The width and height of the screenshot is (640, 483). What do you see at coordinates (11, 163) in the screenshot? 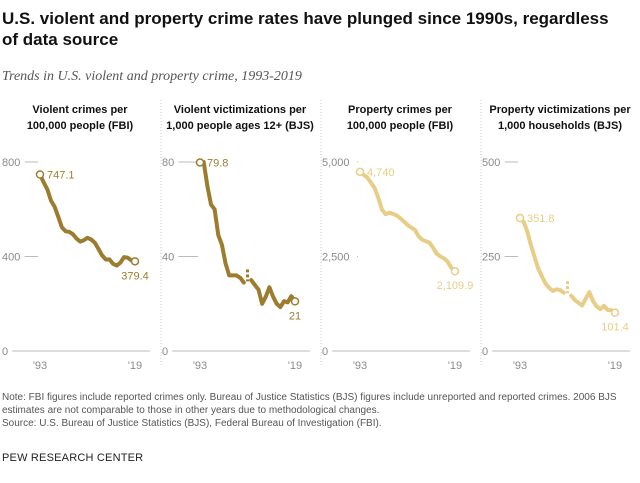
I see `y-tick-label: 800` at bounding box center [11, 163].